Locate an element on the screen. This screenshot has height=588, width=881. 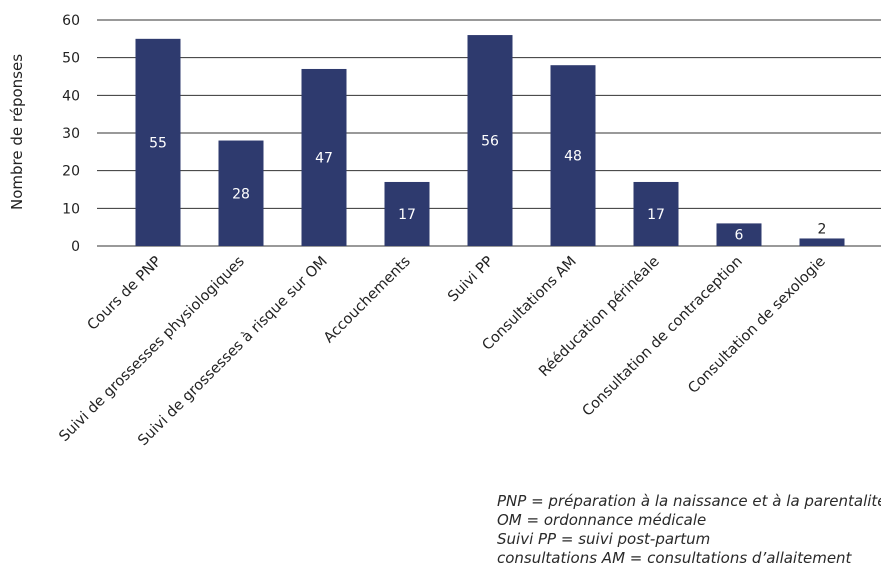
data-label: 6 is located at coordinates (739, 236).